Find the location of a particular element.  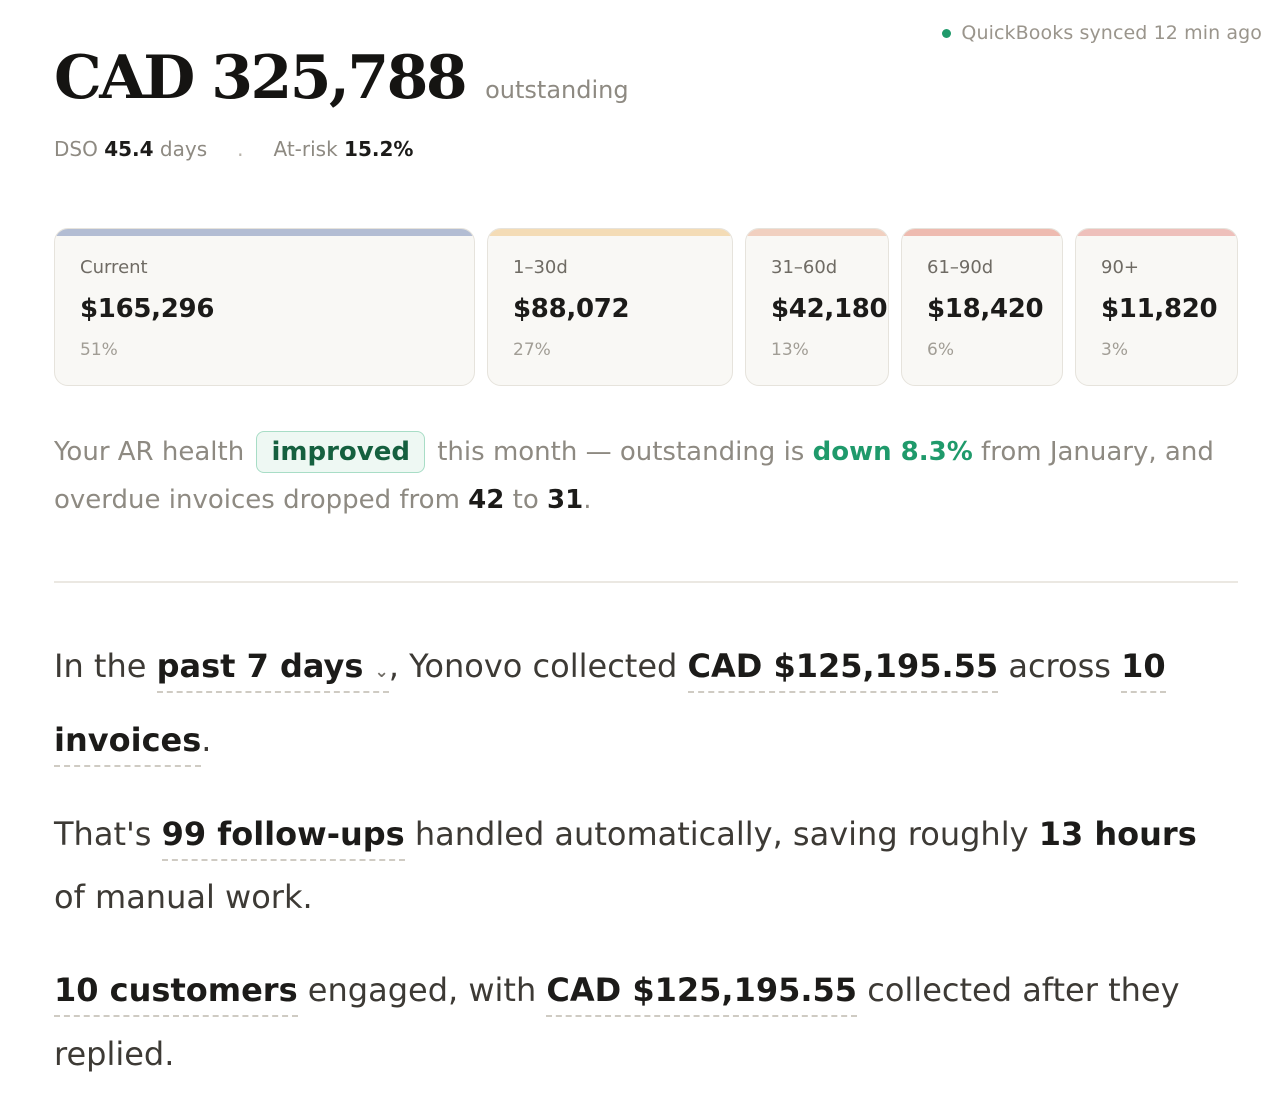

period-selector-label: past 7 days is located at coordinates (260, 666).